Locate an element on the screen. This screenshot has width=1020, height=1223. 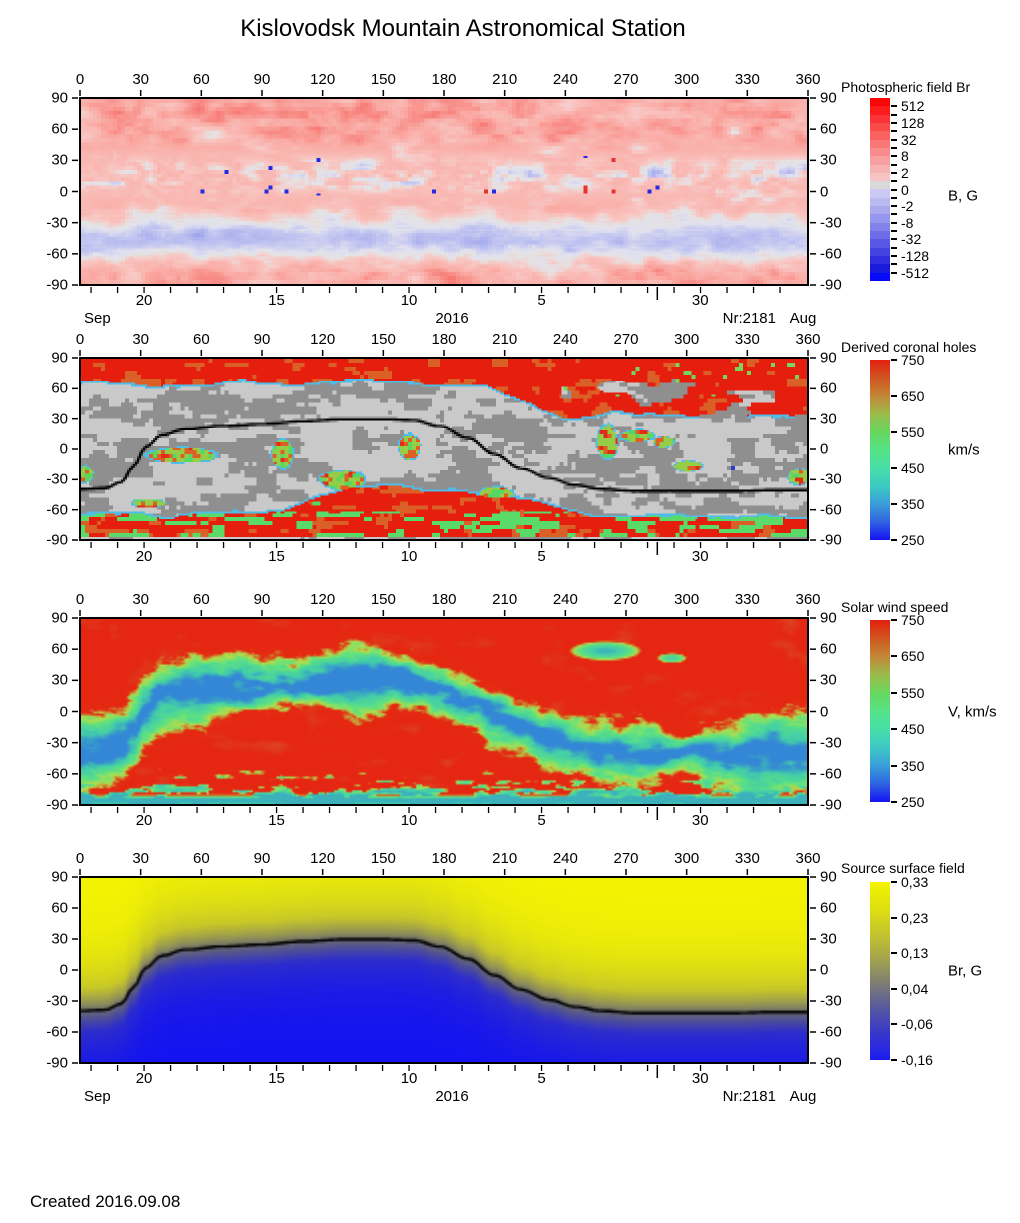
panel2-lat-label-left: 90 is located at coordinates (59, 358).